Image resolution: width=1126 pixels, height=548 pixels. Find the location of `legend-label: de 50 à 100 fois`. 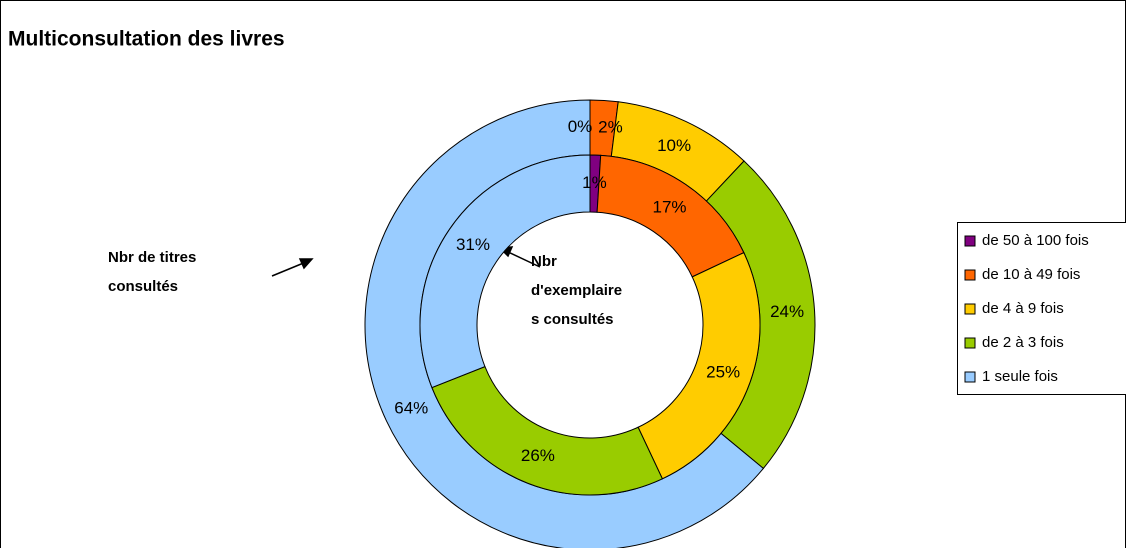

legend-label: de 50 à 100 fois is located at coordinates (1035, 240).